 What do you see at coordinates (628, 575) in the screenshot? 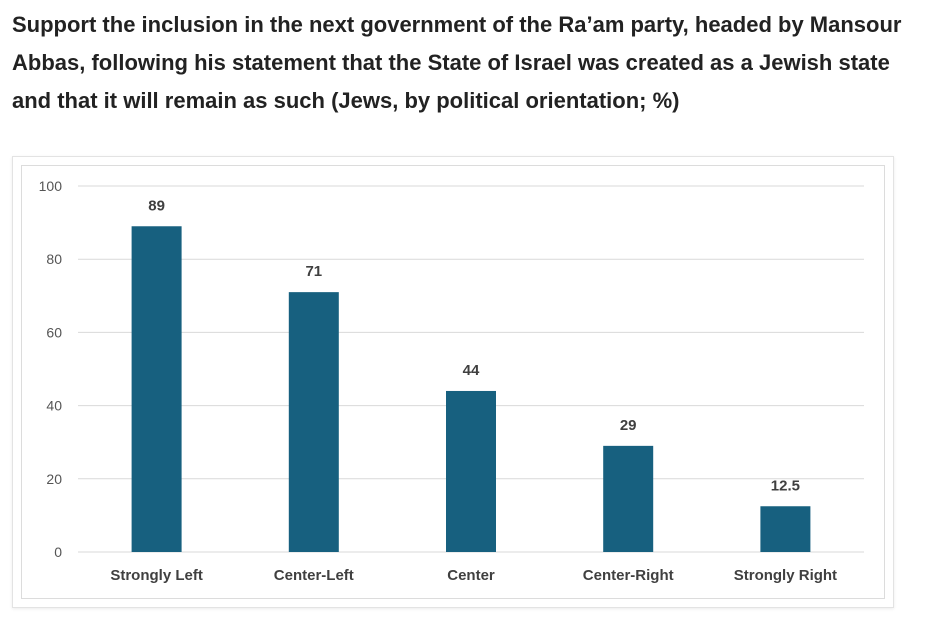
I see `x-category-label: Center-Right` at bounding box center [628, 575].